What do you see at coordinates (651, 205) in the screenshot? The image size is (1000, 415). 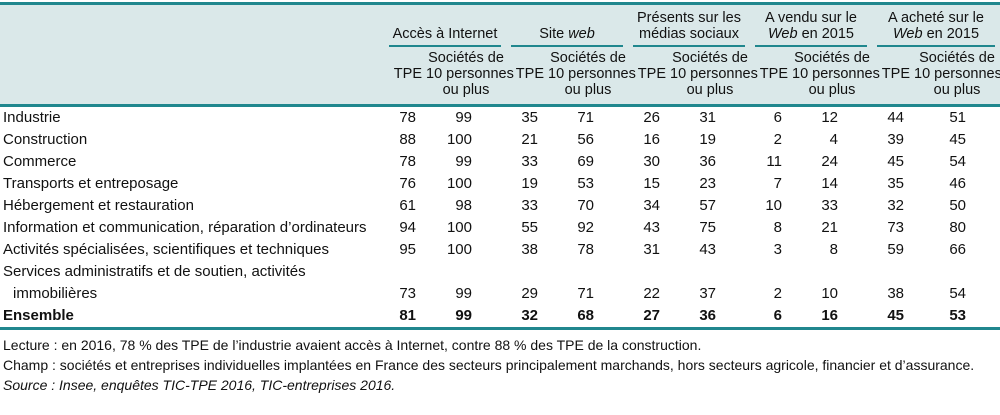 I see `value-cell: 34` at bounding box center [651, 205].